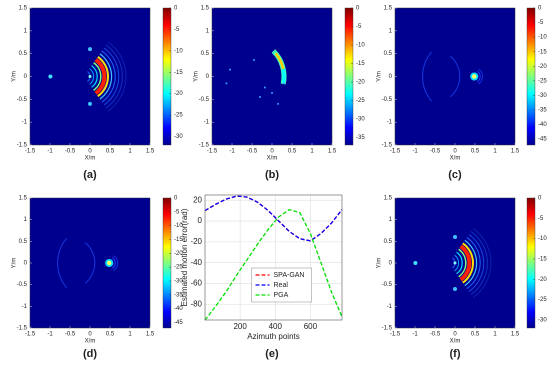 Image resolution: width=550 pixels, height=365 pixels. I want to click on panel-caption: (e), so click(272, 354).